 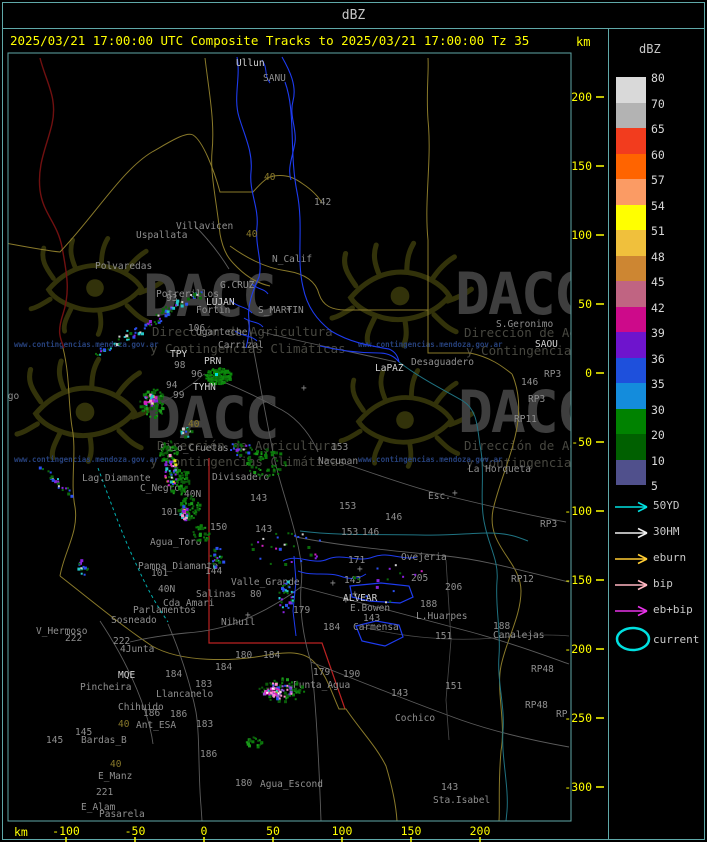 I want to click on current-ellipse-icon, so click(x=633, y=639).